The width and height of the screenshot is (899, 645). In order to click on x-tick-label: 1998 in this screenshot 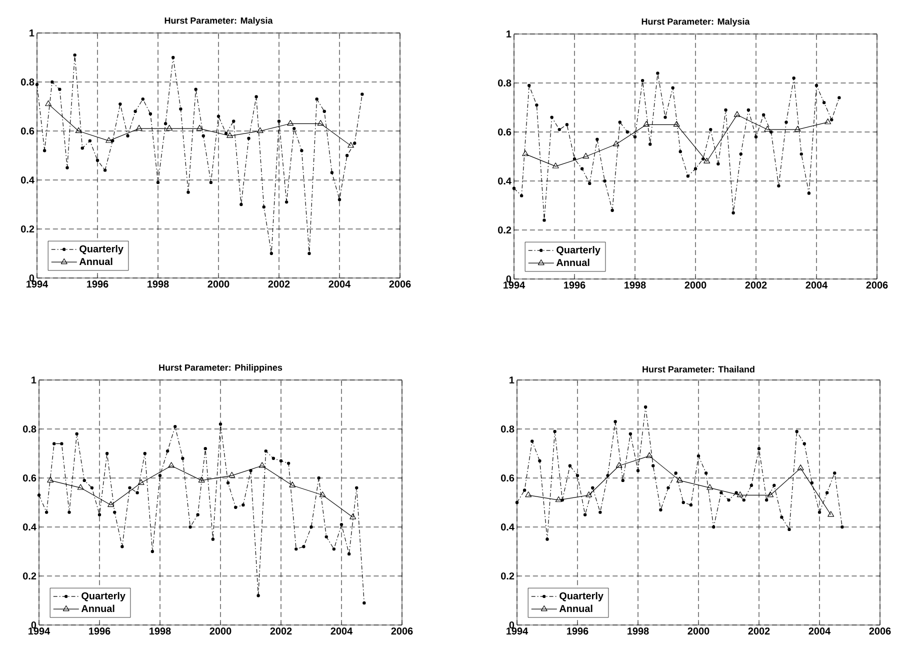, I will do `click(638, 631)`.